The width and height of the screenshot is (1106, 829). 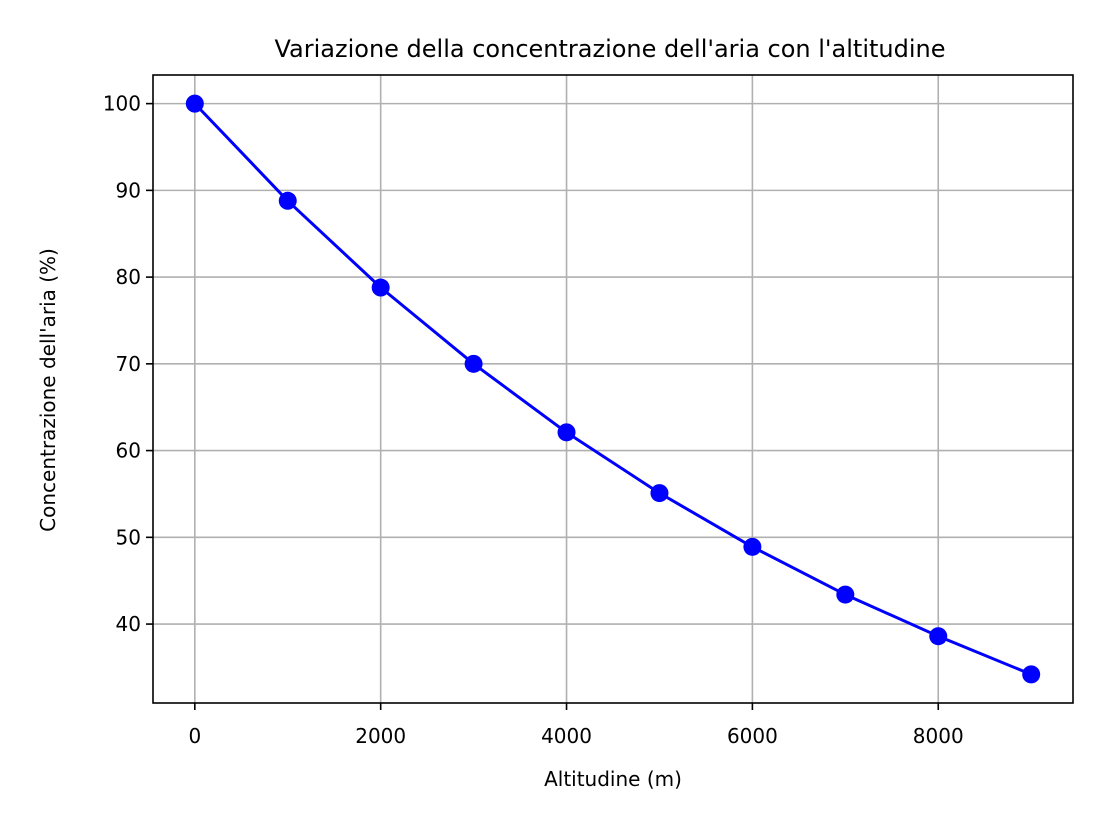 I want to click on y-tick-label: 70, so click(x=128, y=364).